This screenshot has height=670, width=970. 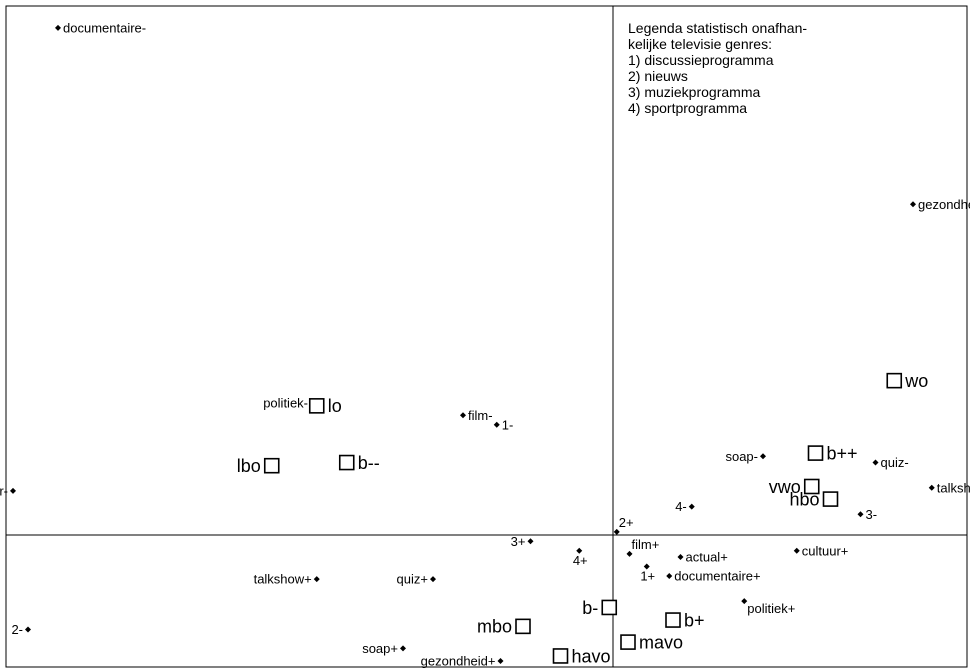 What do you see at coordinates (694, 620) in the screenshot?
I see `point-label-bplus: b+` at bounding box center [694, 620].